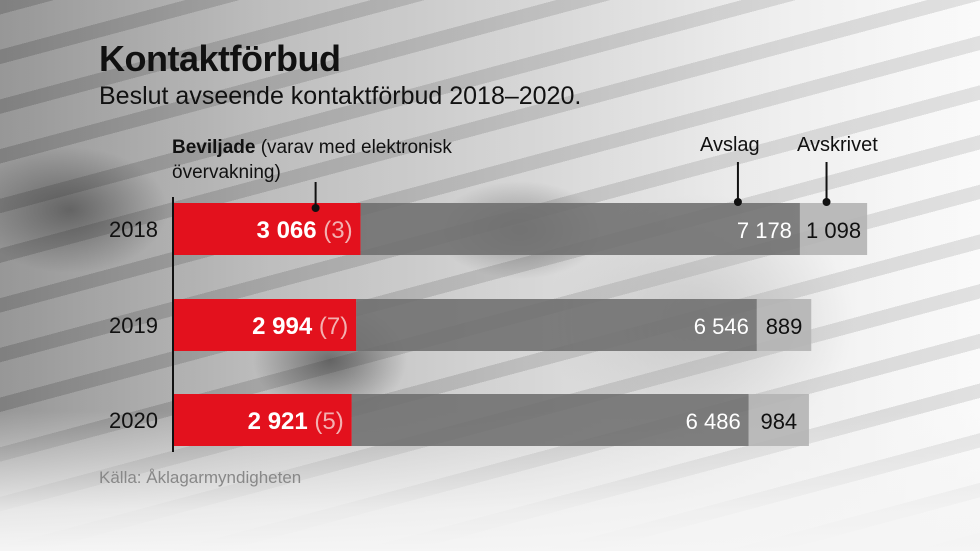 Image resolution: width=980 pixels, height=551 pixels. I want to click on value-label-beviljade: 3 066 (3), so click(305, 230).